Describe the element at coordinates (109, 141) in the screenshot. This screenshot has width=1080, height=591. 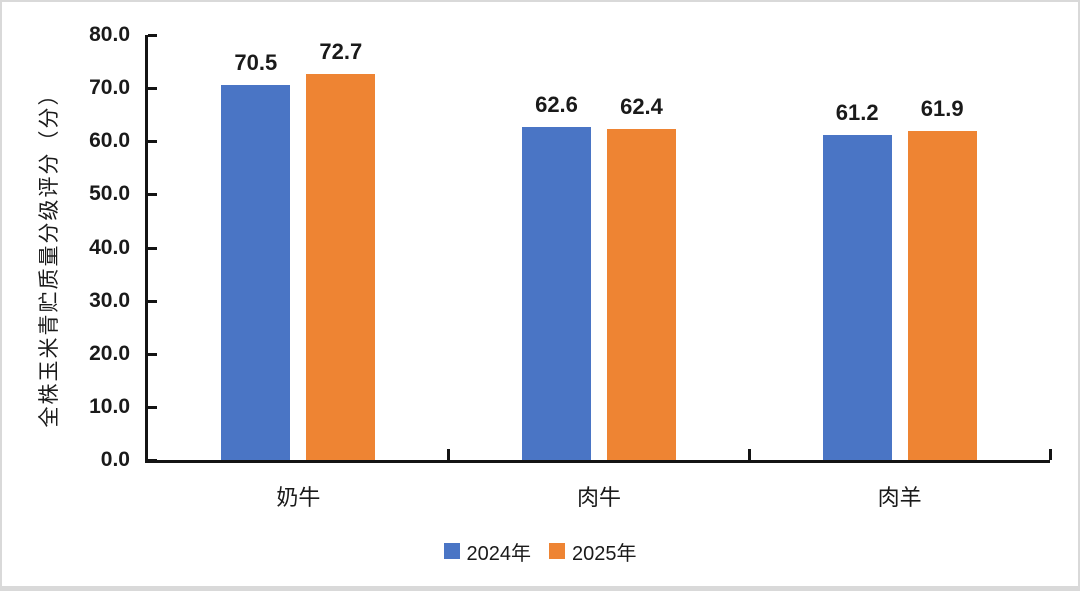
I see `y-axis-tick-label: 60.0` at that location.